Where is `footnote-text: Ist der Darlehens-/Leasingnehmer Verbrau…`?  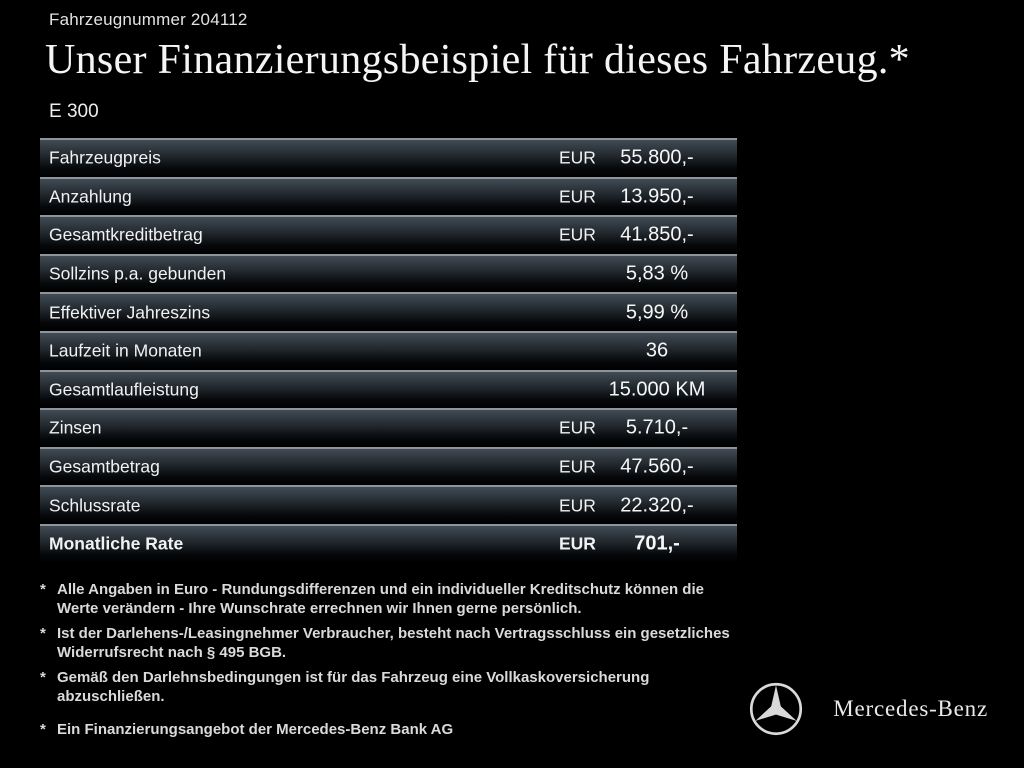
footnote-text: Ist der Darlehens-/Leasingnehmer Verbrau… is located at coordinates (393, 643).